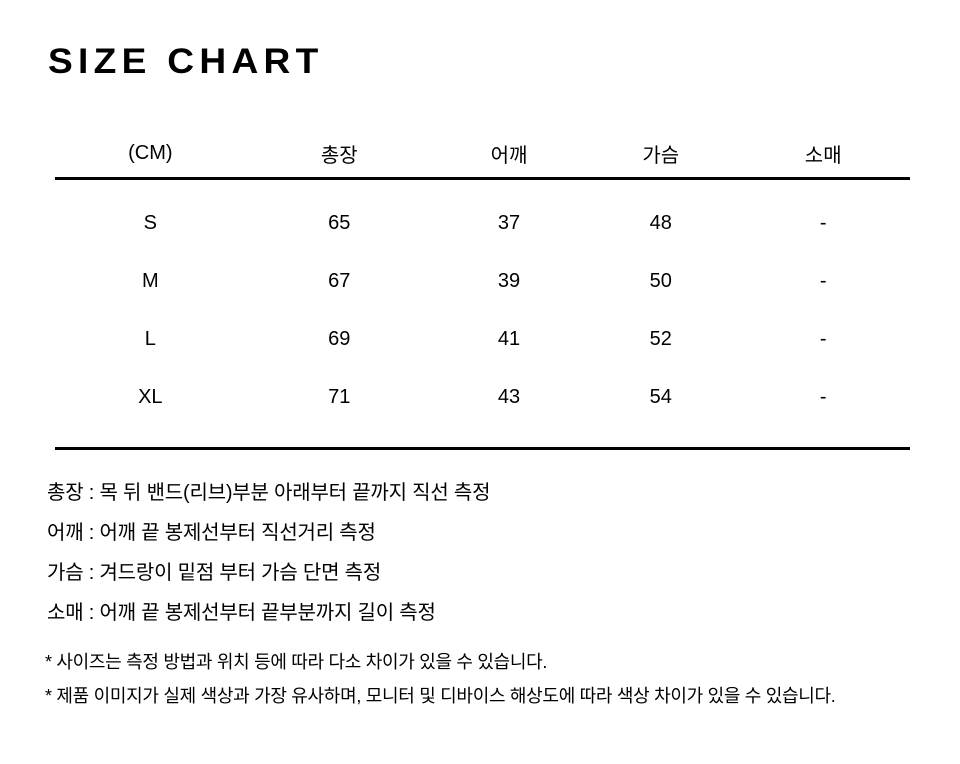 The image size is (960, 764). What do you see at coordinates (509, 156) in the screenshot?
I see `column-header-shoulder: 어깨` at bounding box center [509, 156].